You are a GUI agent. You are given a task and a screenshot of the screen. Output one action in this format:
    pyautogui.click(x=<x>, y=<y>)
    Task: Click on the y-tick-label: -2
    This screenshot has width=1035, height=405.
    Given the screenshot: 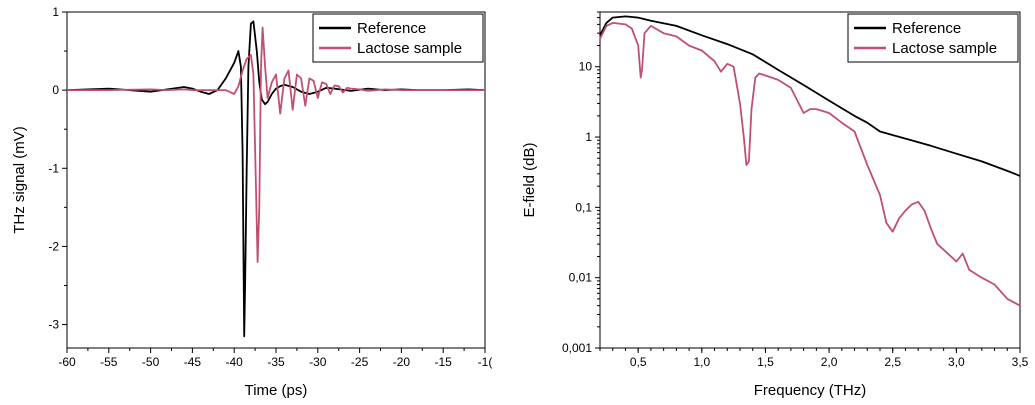 What is the action you would take?
    pyautogui.click(x=53, y=246)
    